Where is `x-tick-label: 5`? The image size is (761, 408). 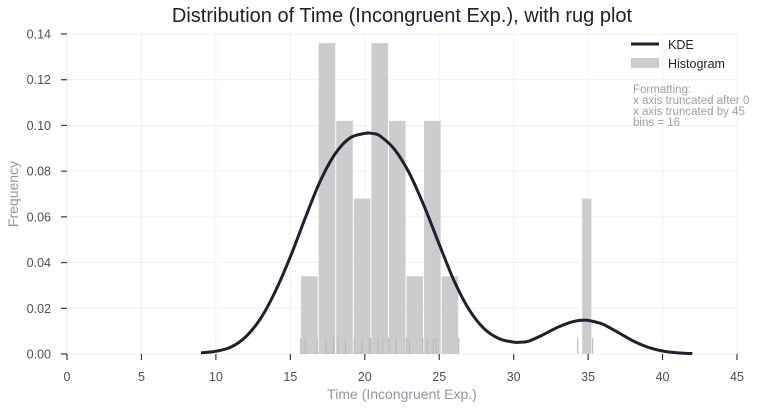
x-tick-label: 5 is located at coordinates (141, 377).